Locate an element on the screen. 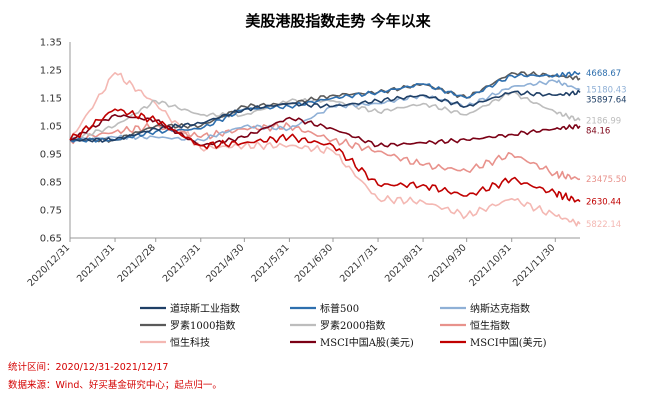 This screenshot has height=401, width=648. legend-label: 恒生指数 is located at coordinates (490, 325).